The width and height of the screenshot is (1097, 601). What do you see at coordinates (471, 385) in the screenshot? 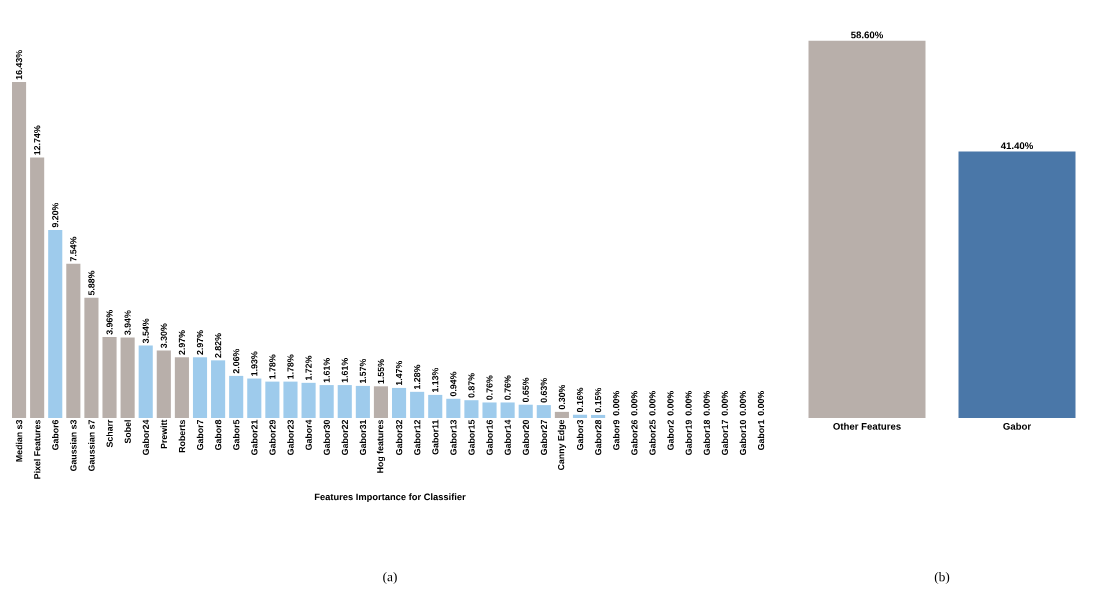
I see `data-label: 0.87%` at bounding box center [471, 385].